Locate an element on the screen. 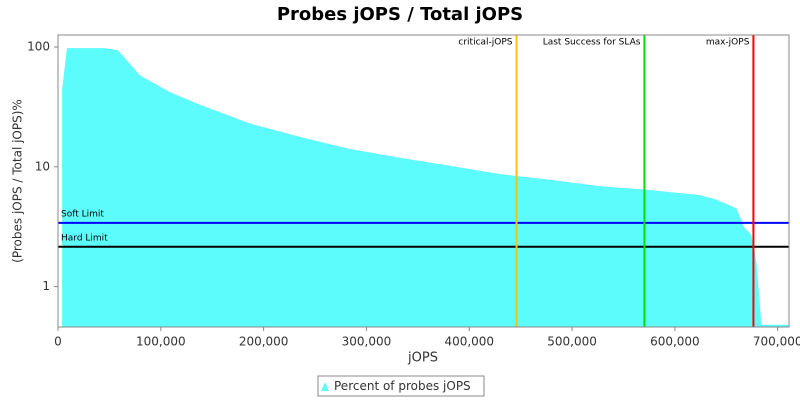 This screenshot has height=400, width=800. y-tick-label: 1 is located at coordinates (46, 286).